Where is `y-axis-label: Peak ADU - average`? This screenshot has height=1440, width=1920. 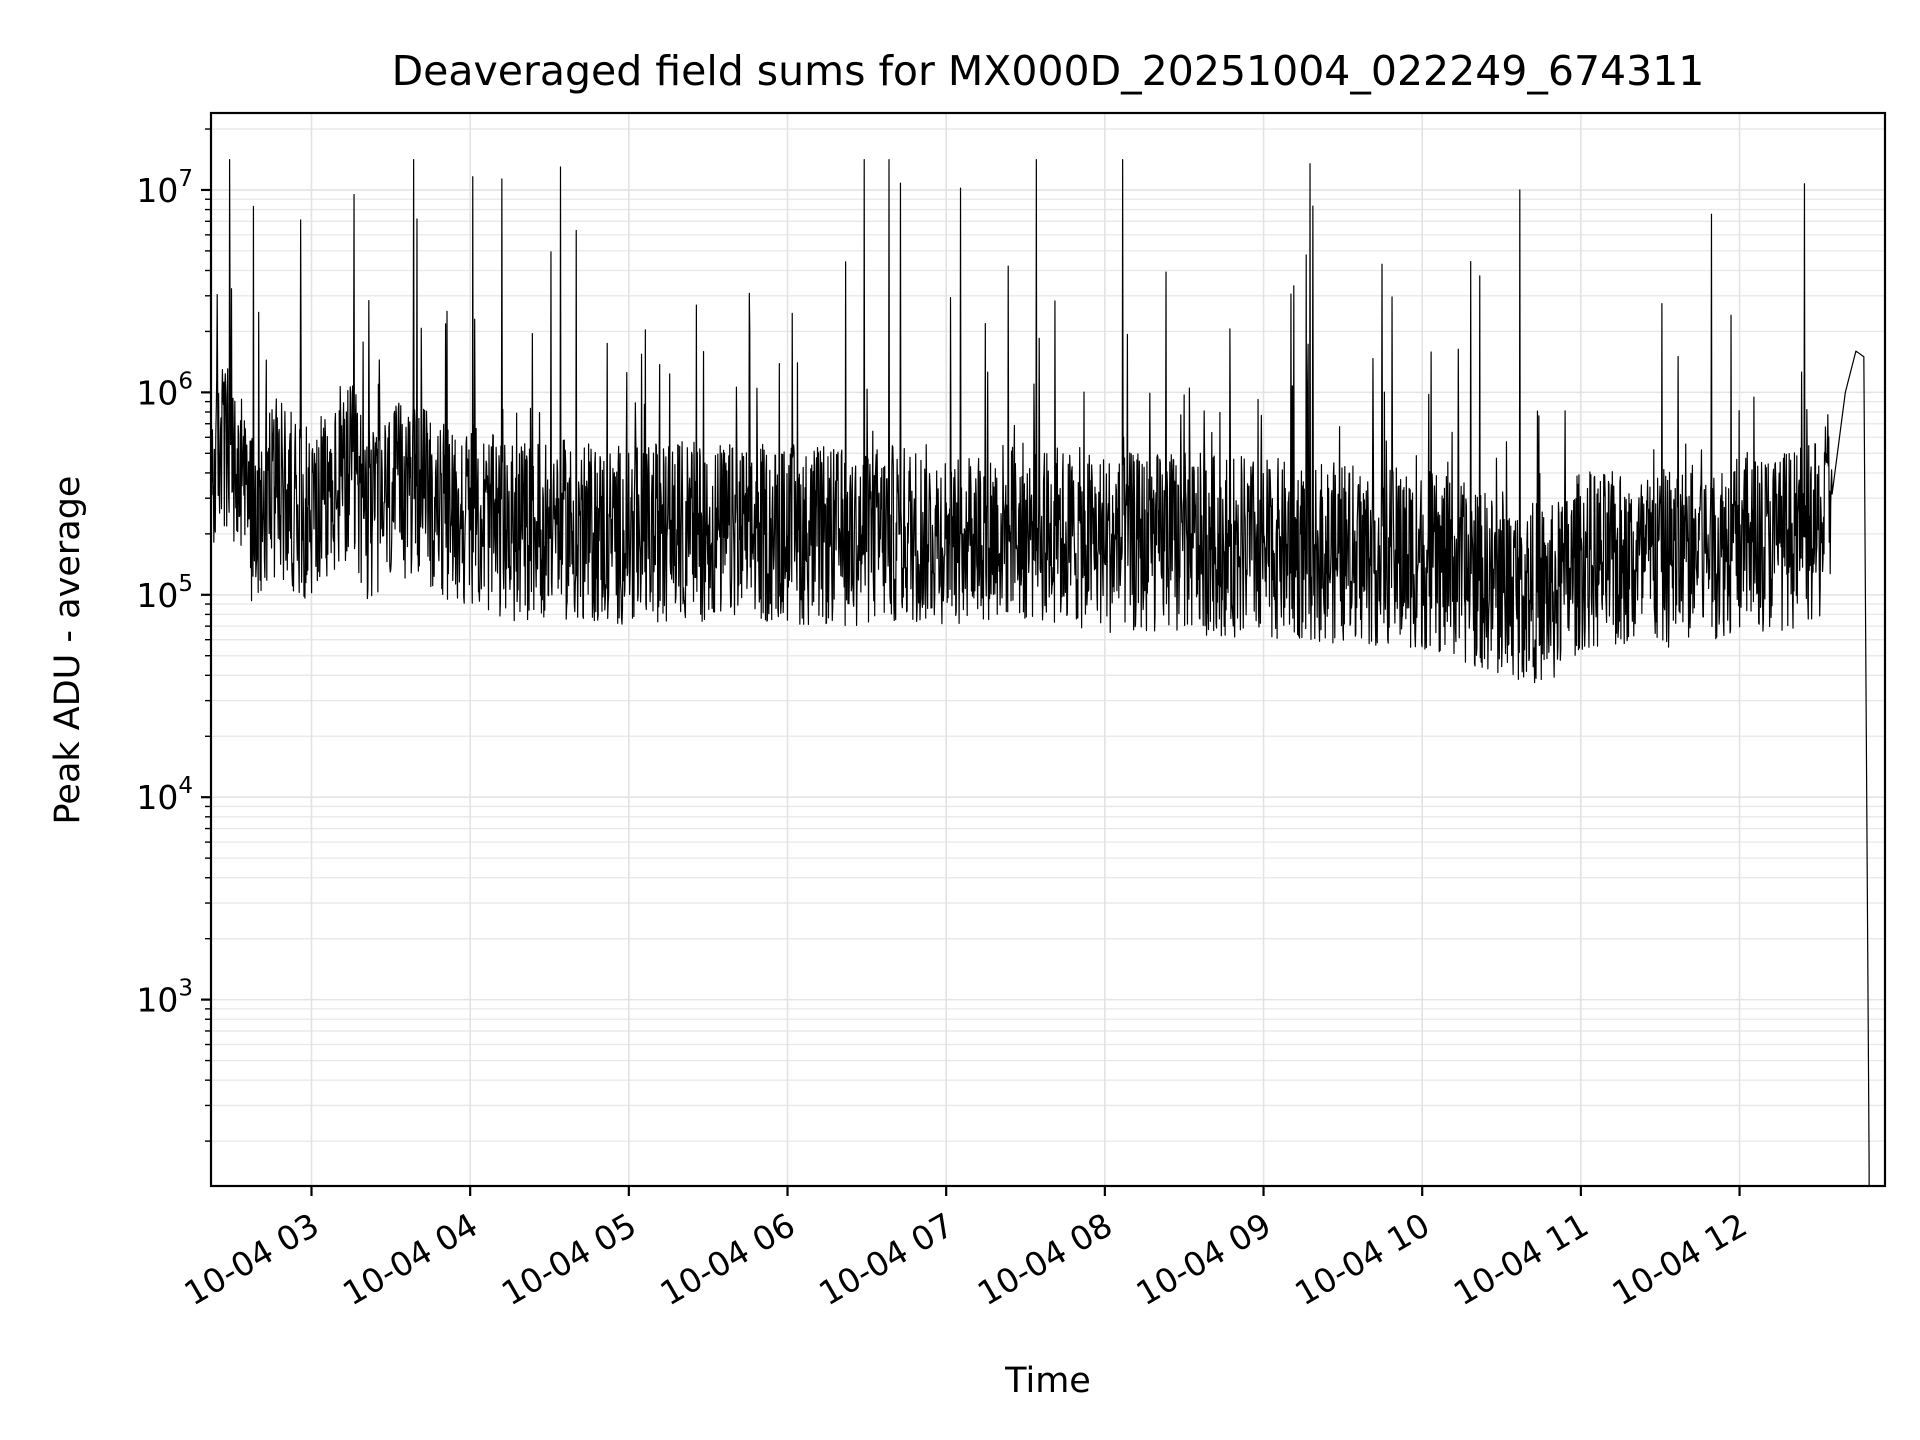 y-axis-label: Peak ADU - average is located at coordinates (68, 650).